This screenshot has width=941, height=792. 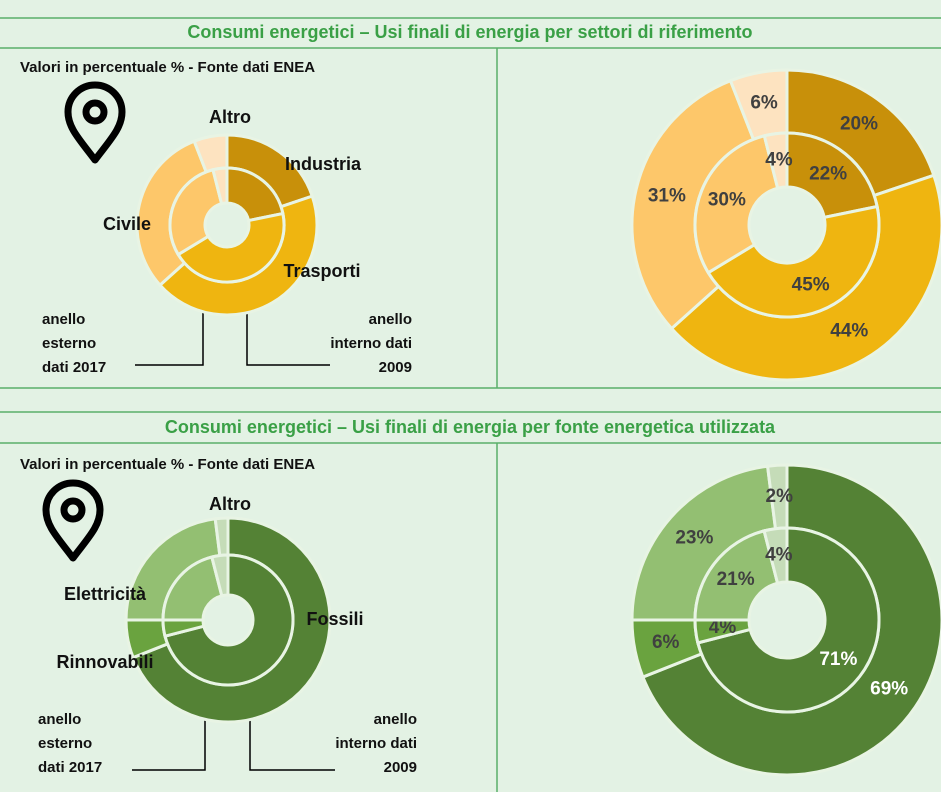 I want to click on category-label: Trasporti, so click(x=321, y=271).